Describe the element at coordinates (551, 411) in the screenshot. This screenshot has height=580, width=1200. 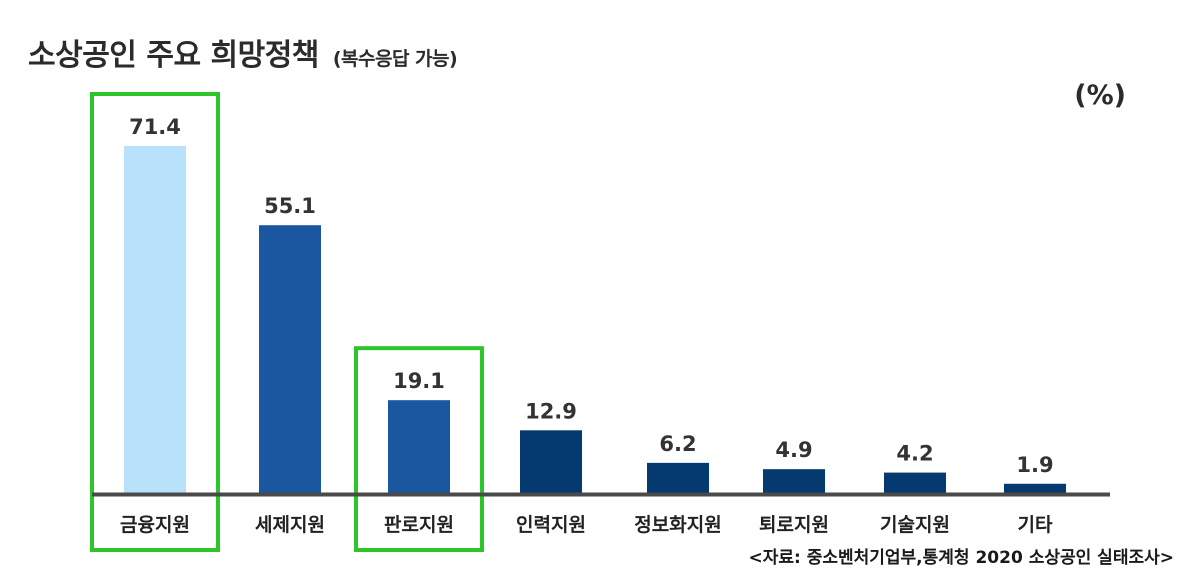
I see `value-label: 12.9` at that location.